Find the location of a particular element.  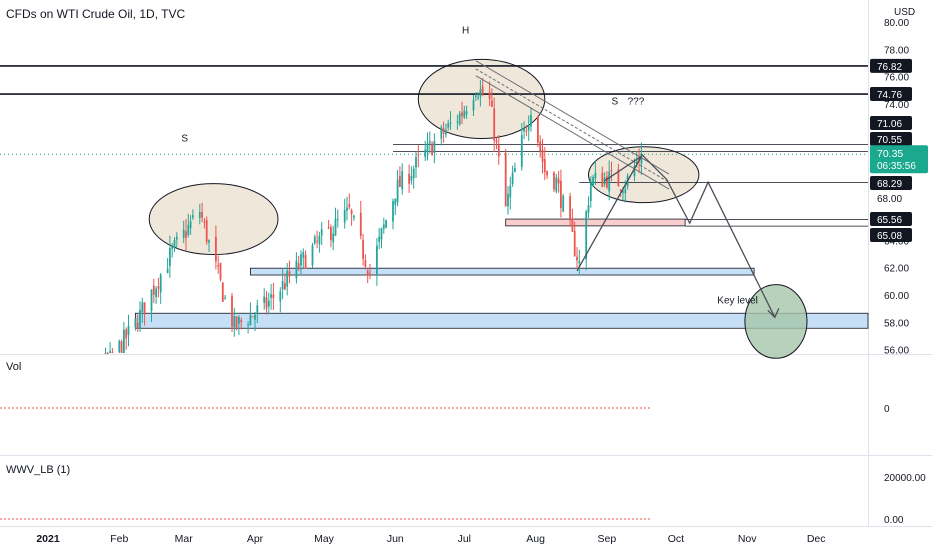

head-ellipse is located at coordinates (481, 99).